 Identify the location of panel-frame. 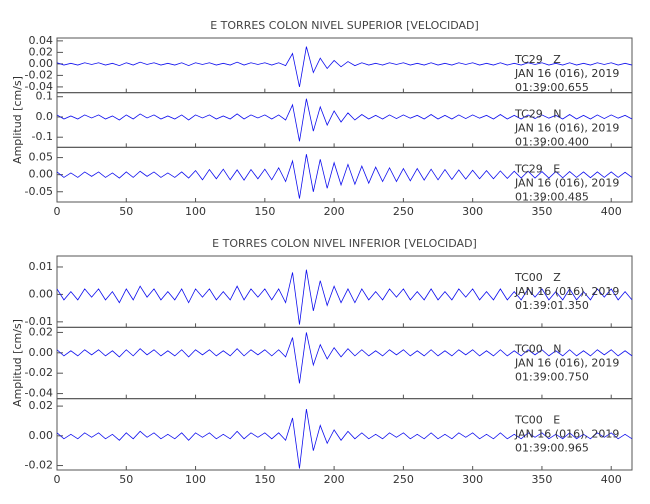
(344, 434).